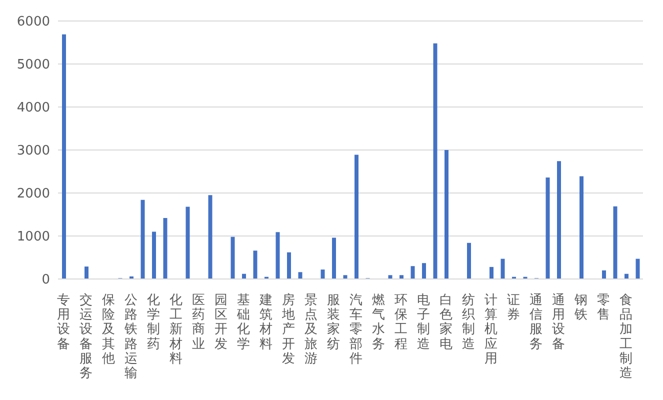 The width and height of the screenshot is (663, 400). What do you see at coordinates (469, 322) in the screenshot?
I see `x-tick-label: 纺织制造` at bounding box center [469, 322].